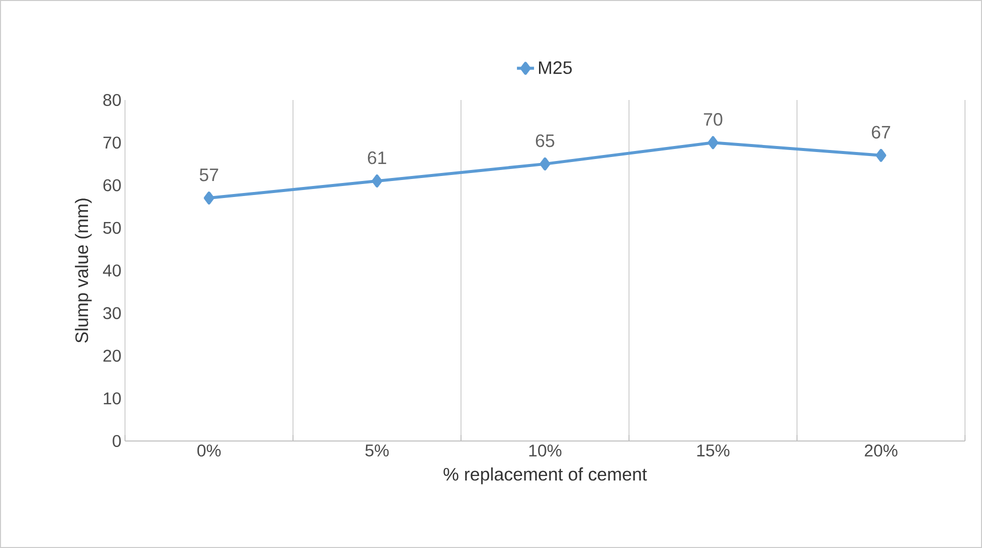 The width and height of the screenshot is (982, 548). What do you see at coordinates (545, 141) in the screenshot?
I see `data-label: 65` at bounding box center [545, 141].